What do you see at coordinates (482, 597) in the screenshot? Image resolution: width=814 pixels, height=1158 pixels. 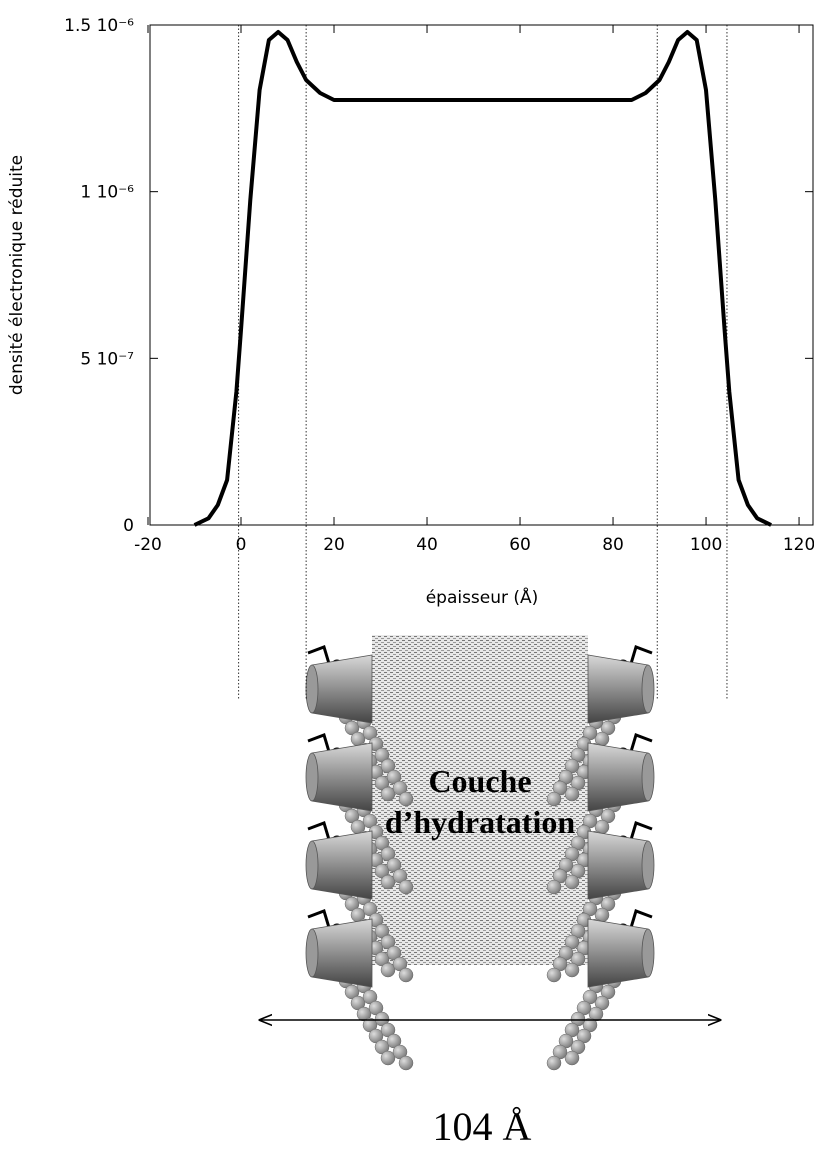 I see `x-axis-label: épaisseur (Å)` at bounding box center [482, 597].